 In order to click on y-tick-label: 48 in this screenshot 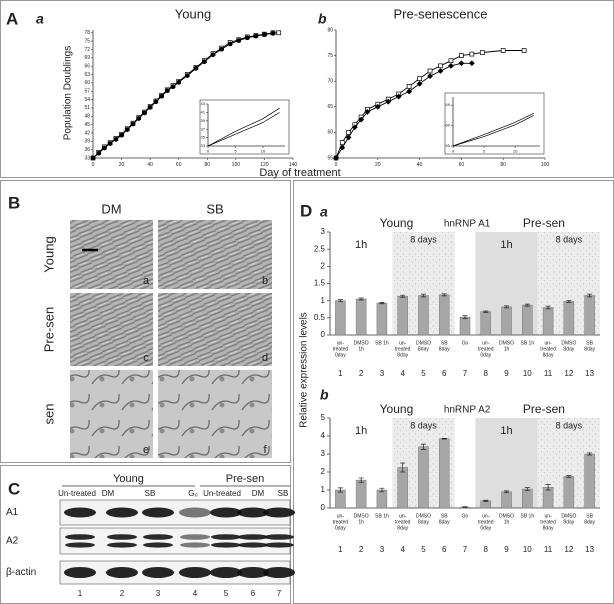, I will do `click(87, 117)`.